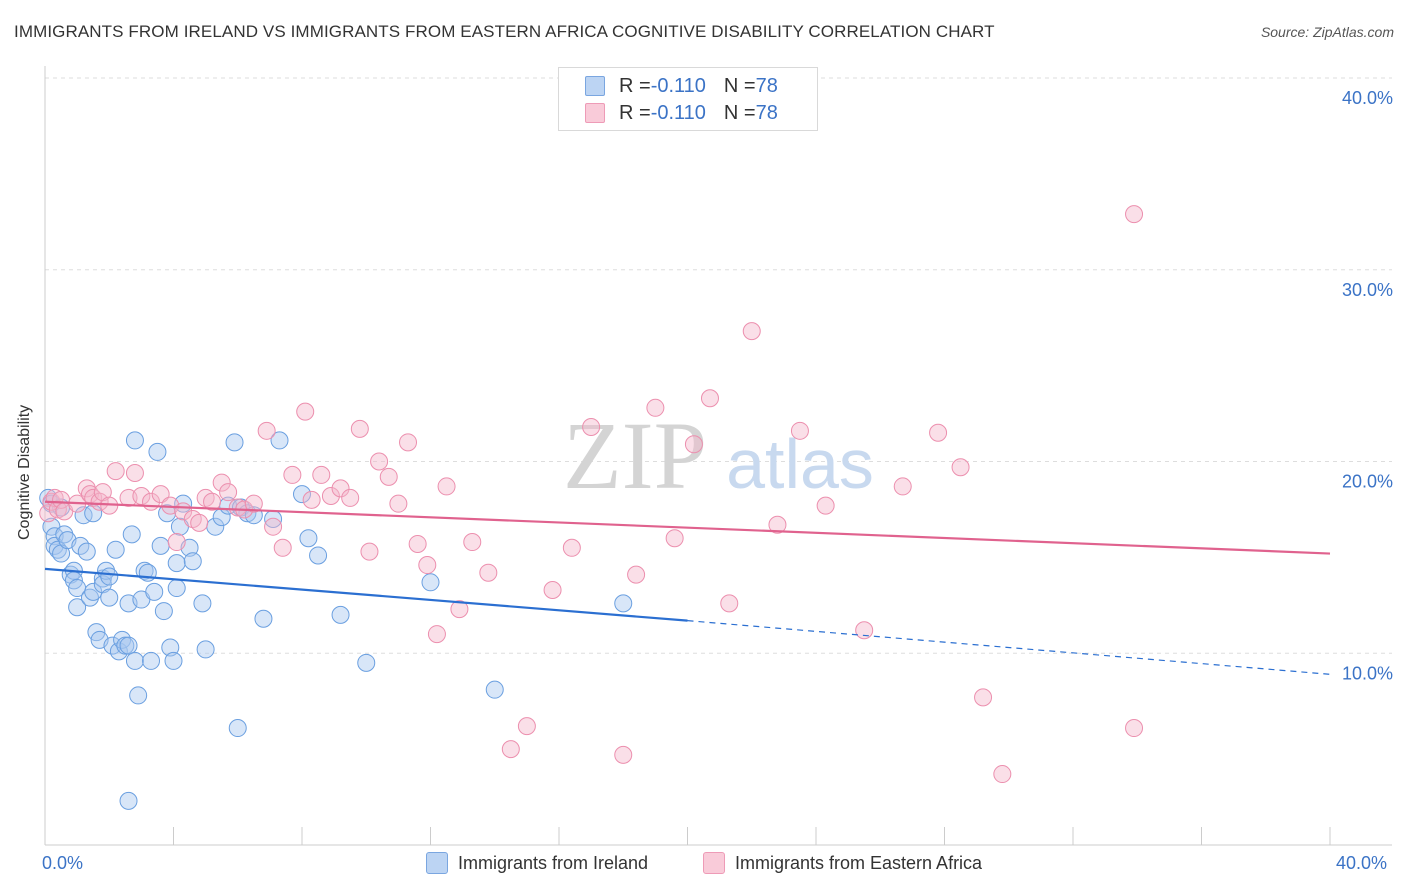 This screenshot has height=892, width=1406. I want to click on eastern-africa-legend-swatch, so click(714, 863).